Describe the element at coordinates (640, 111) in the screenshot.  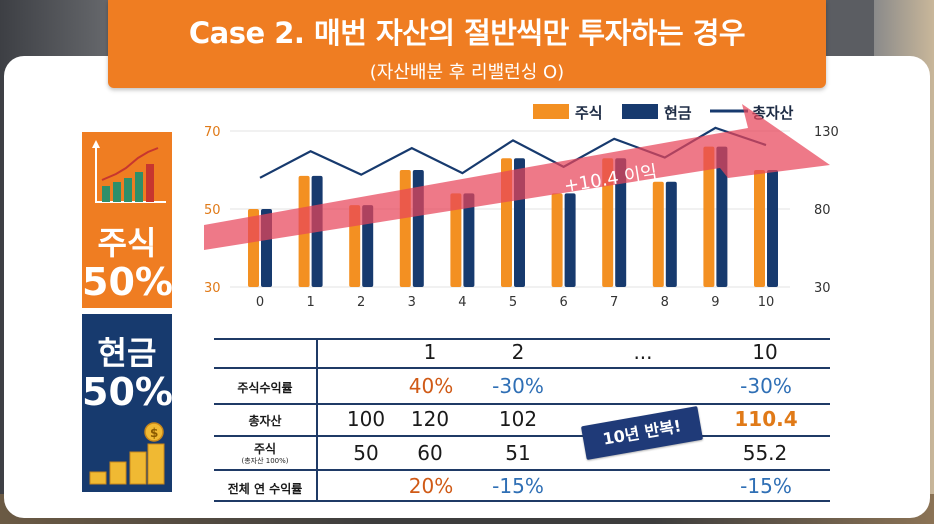
I see `legend-cash-swatch` at that location.